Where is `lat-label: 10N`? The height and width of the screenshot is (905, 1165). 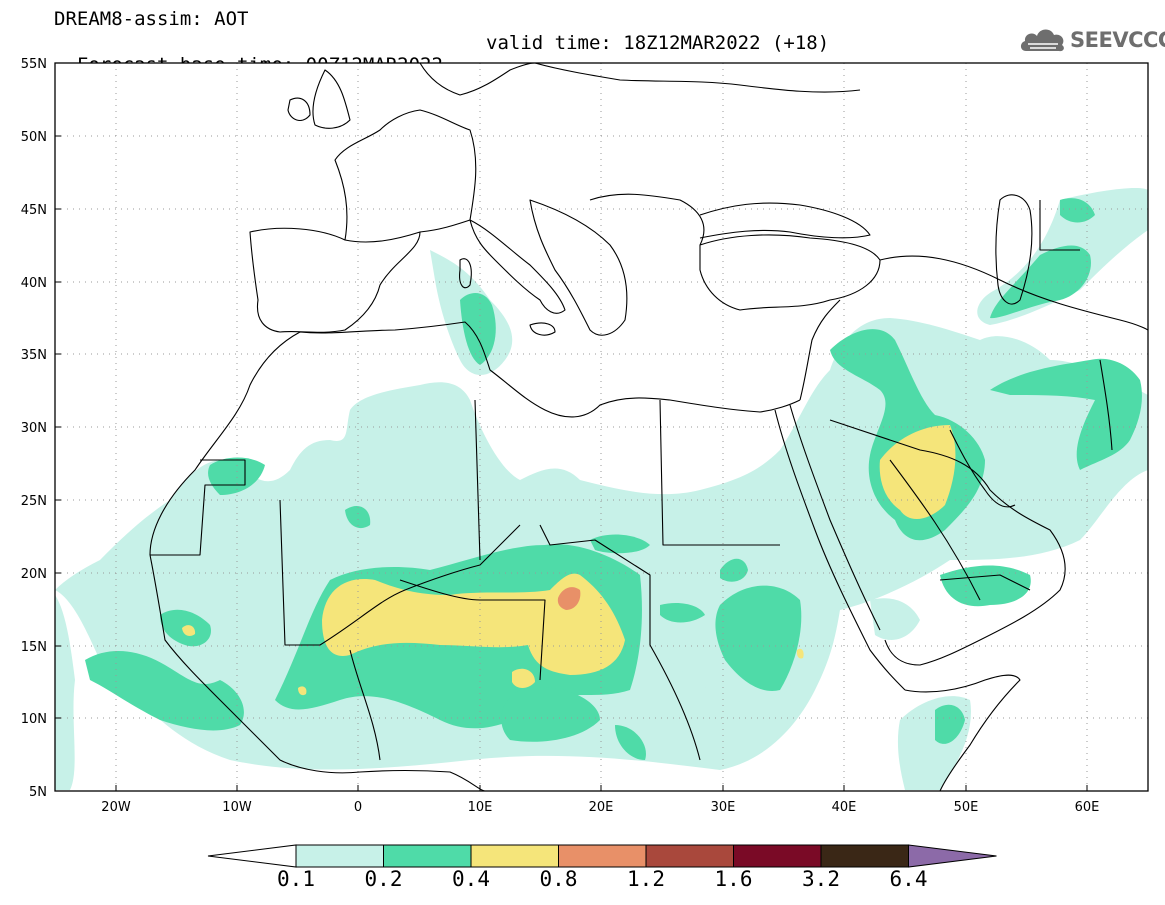
lat-label: 10N is located at coordinates (34, 719).